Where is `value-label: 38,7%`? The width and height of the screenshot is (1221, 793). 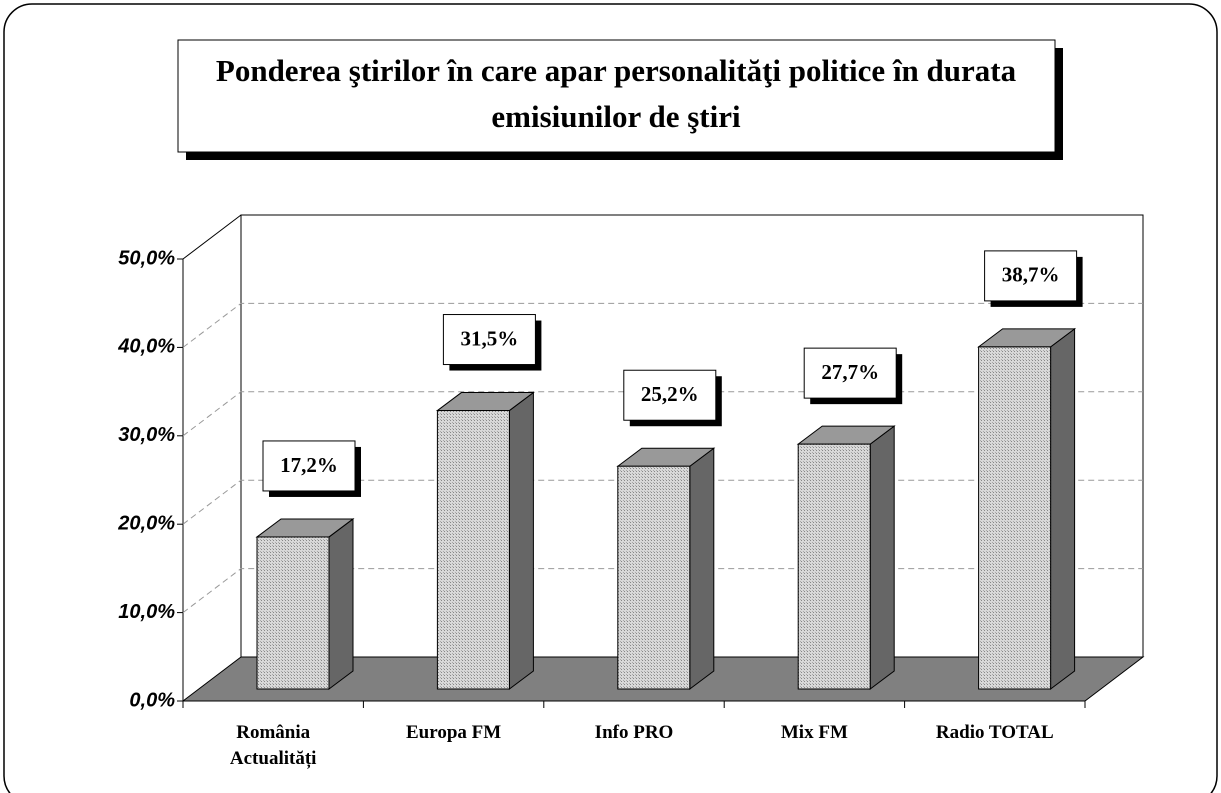
value-label: 38,7% is located at coordinates (1031, 275).